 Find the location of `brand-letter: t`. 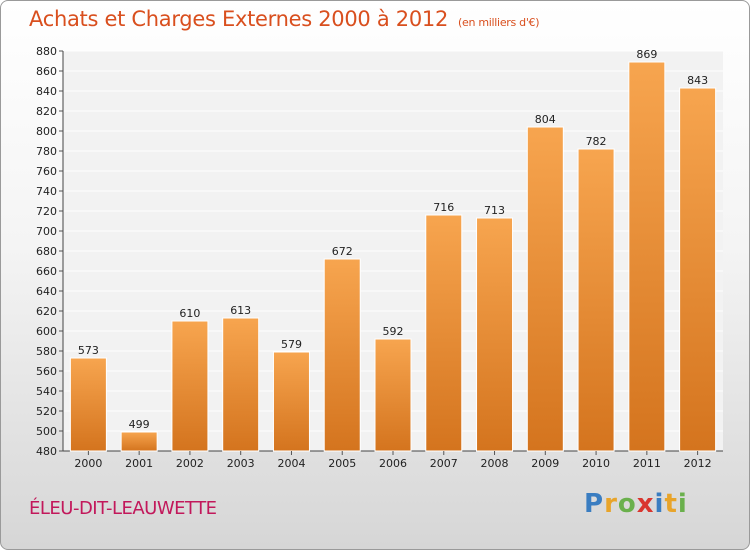

brand-letter: t is located at coordinates (671, 504).